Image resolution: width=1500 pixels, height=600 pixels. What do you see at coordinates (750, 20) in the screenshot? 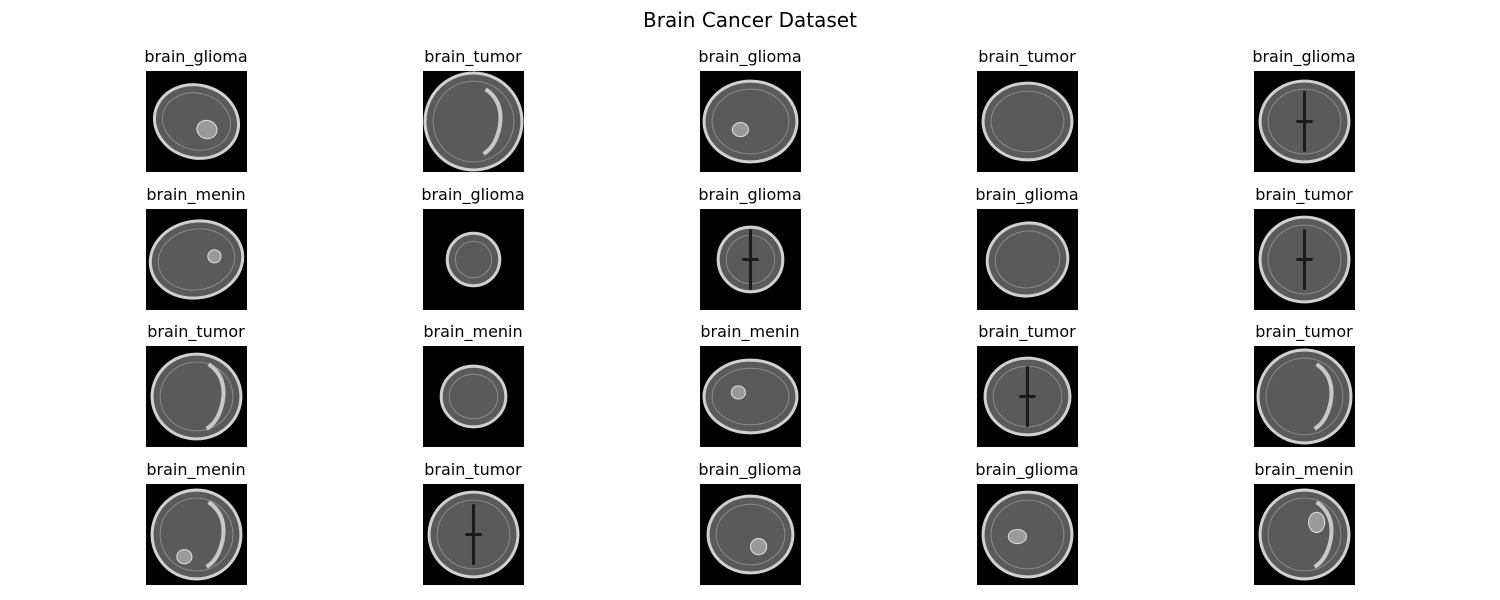
I see `figure-title: Brain Cancer Dataset` at bounding box center [750, 20].